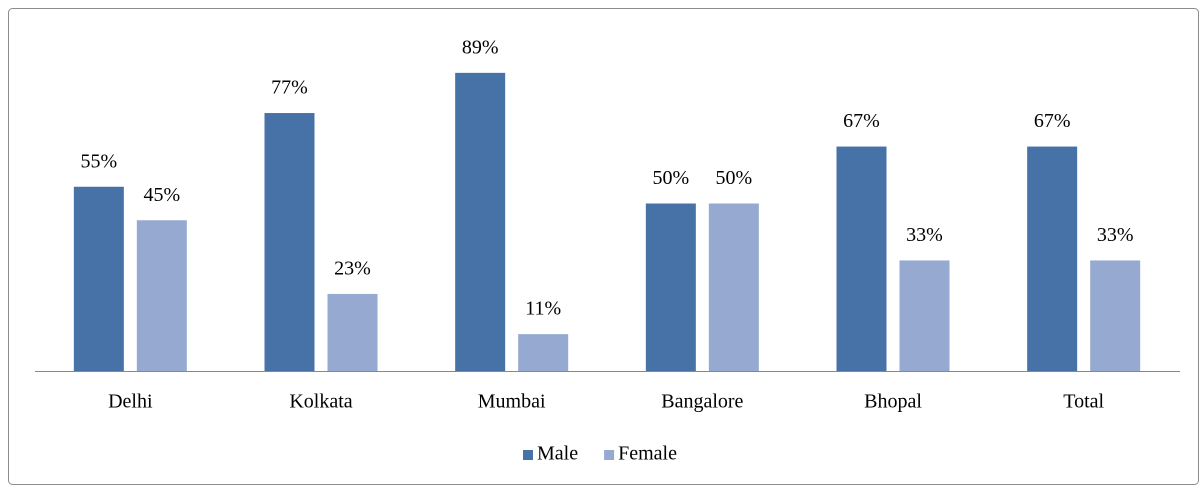 This screenshot has height=487, width=1203. Describe the element at coordinates (98, 161) in the screenshot. I see `data-label: 55%` at that location.